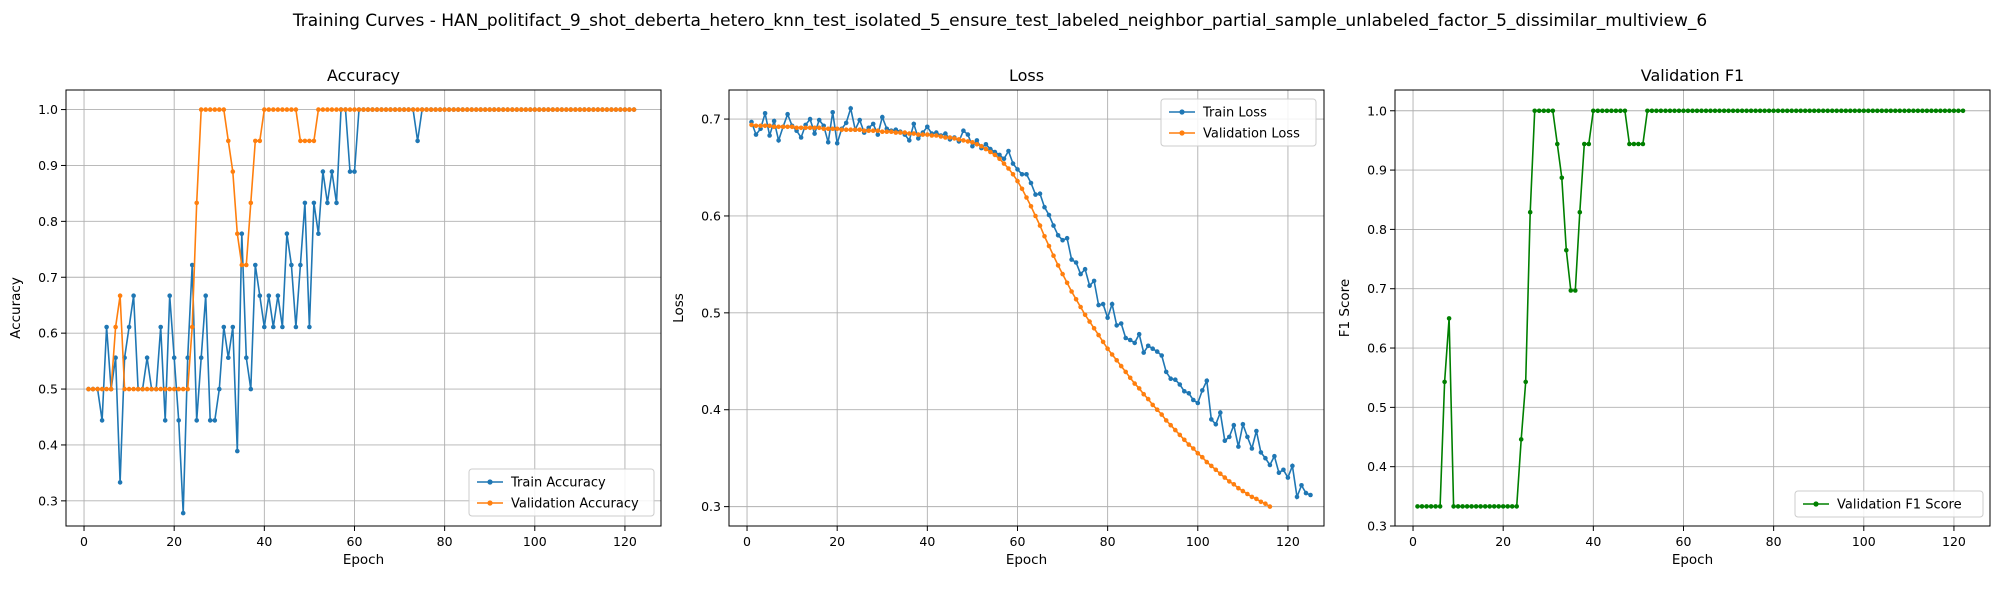 This screenshot has width=2000, height=600. I want to click on accuracy-ylabel: Accuracy, so click(16, 308).